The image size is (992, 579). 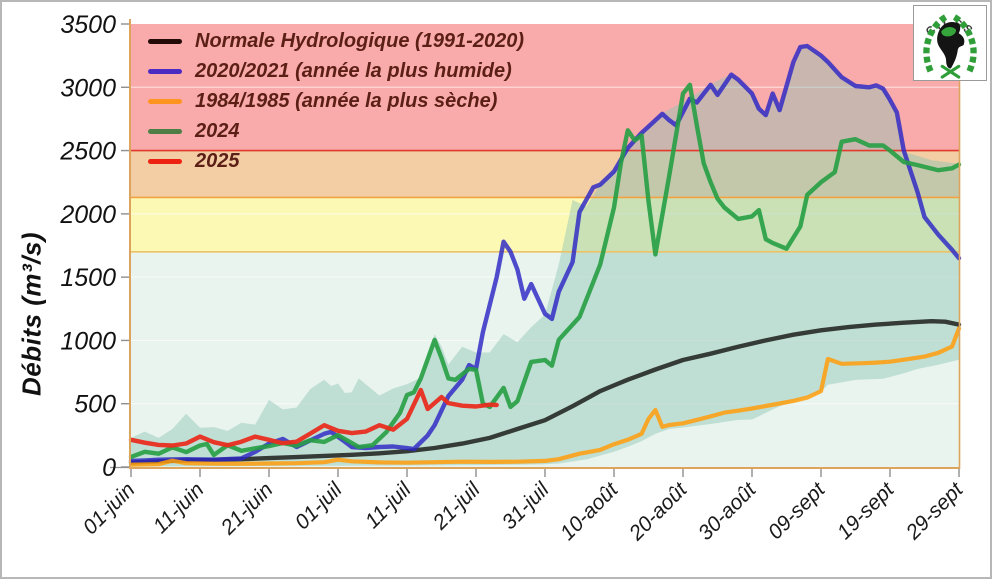 I want to click on x-tick-label-5: 21-juil, so click(x=457, y=506).